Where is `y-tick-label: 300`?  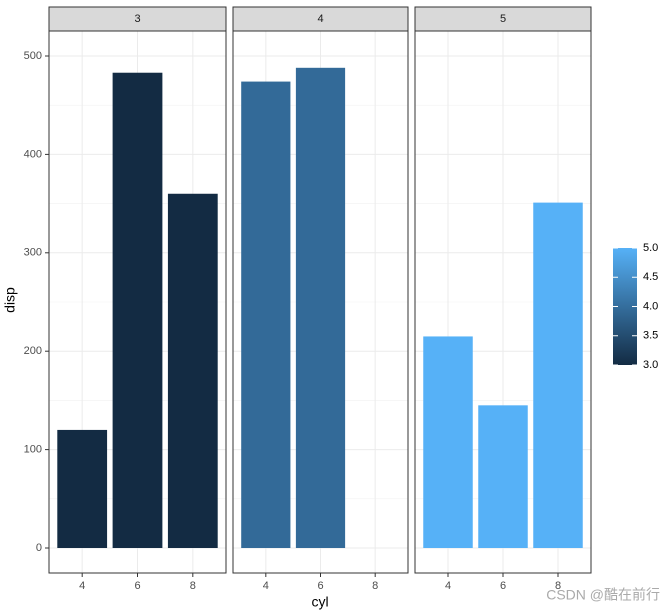 y-tick-label: 300 is located at coordinates (33, 253).